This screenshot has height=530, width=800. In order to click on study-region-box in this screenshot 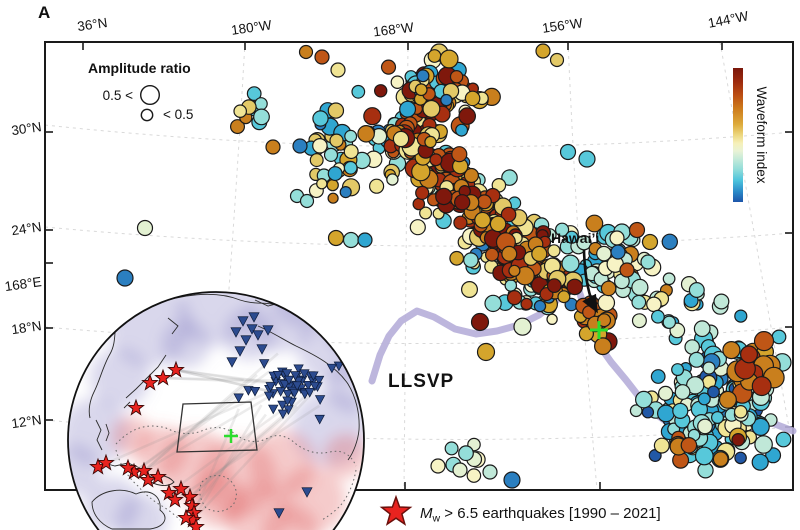, I will do `click(217, 427)`.